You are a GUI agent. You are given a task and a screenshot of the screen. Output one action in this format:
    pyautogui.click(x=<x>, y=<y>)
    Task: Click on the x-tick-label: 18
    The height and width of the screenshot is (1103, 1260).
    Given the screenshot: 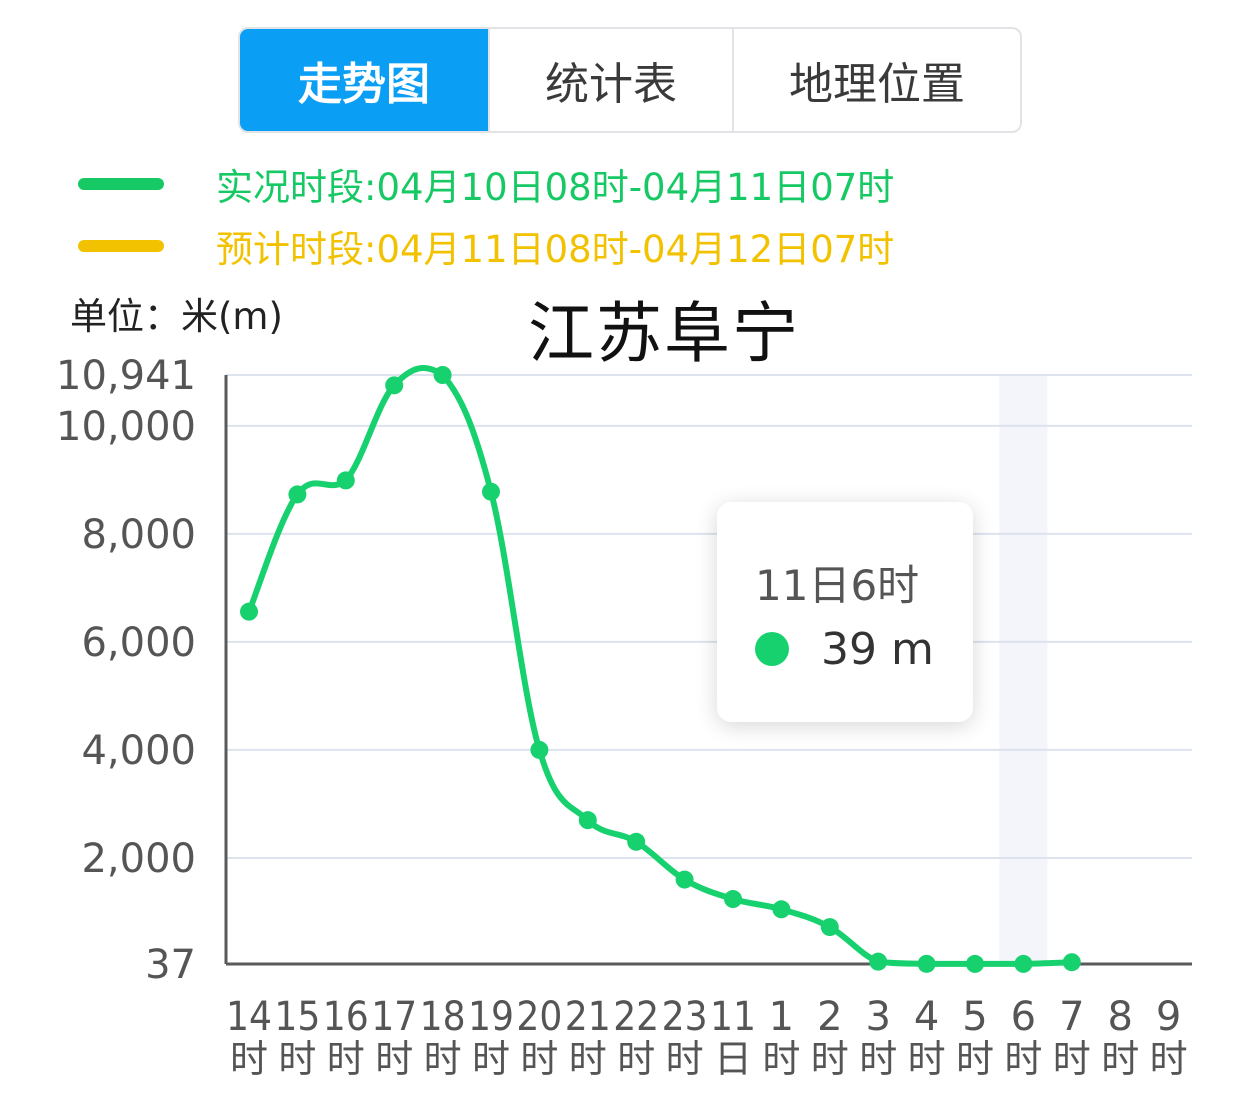 What is the action you would take?
    pyautogui.click(x=443, y=1017)
    